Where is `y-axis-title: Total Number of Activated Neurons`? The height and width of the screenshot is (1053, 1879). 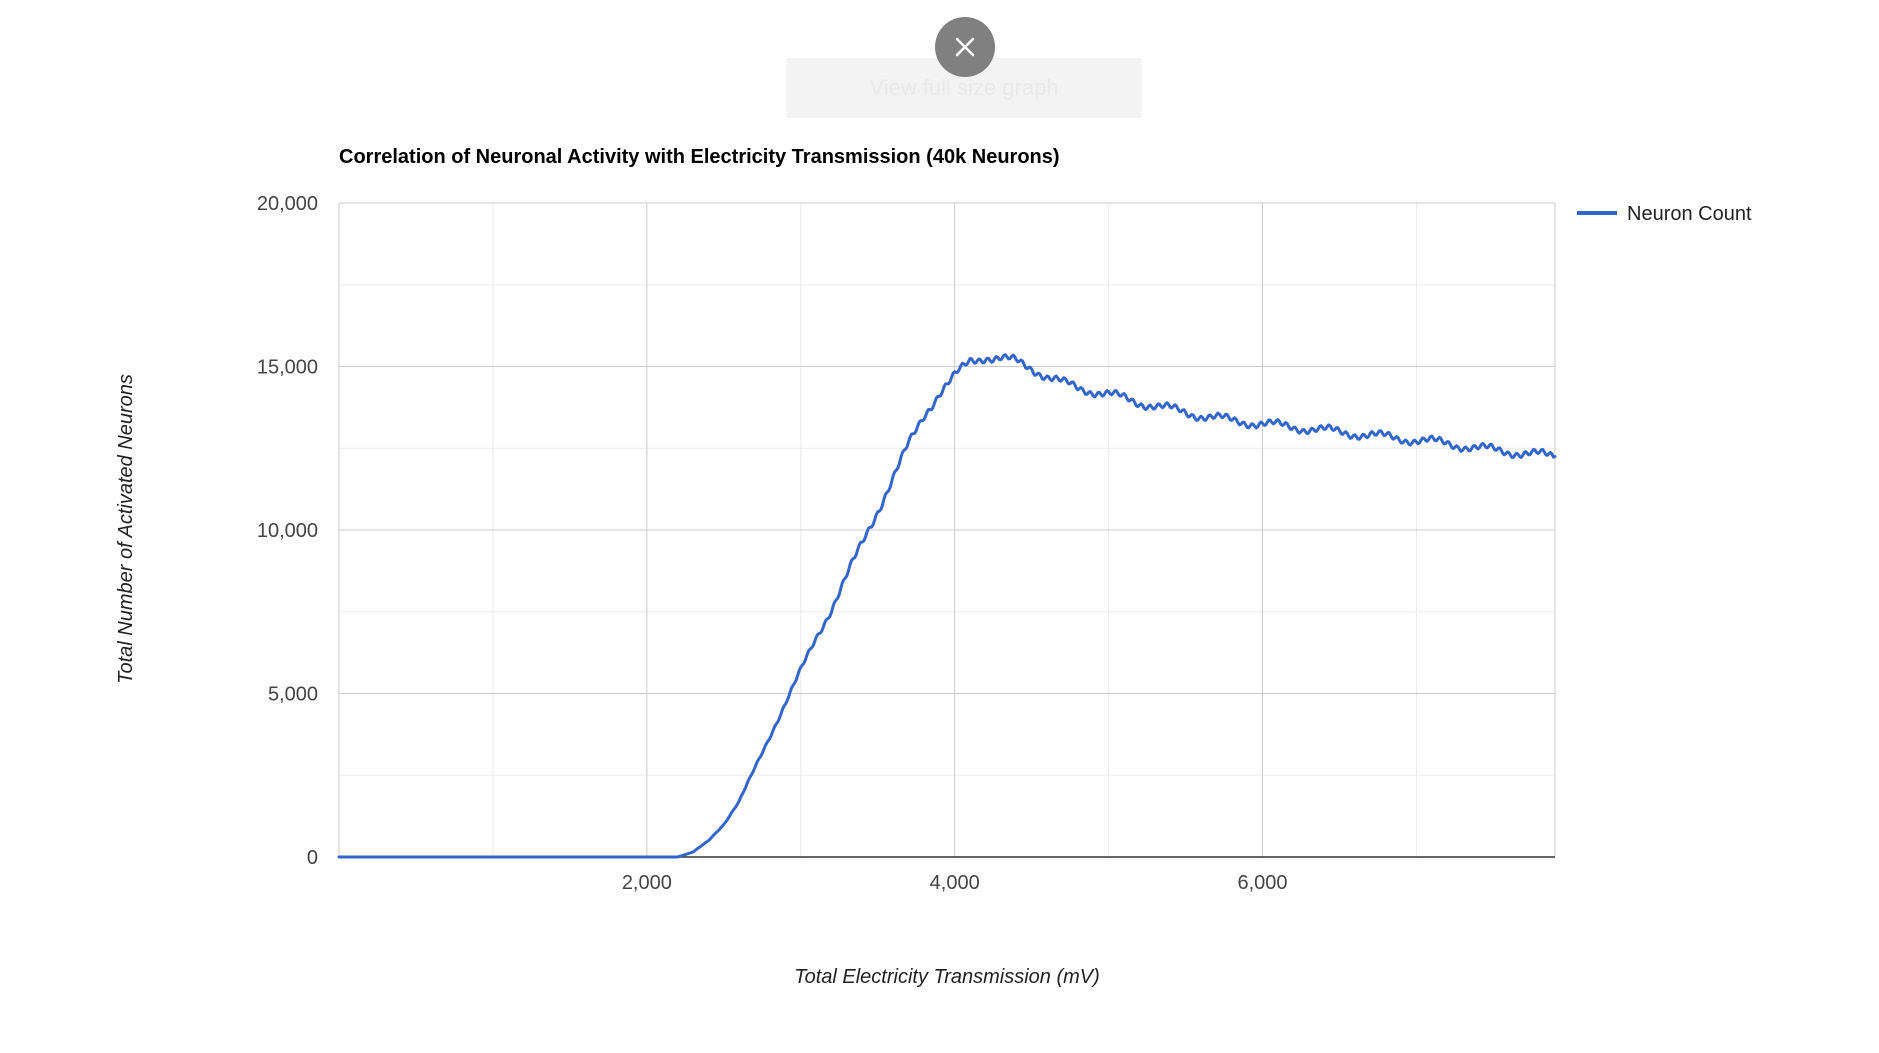 y-axis-title: Total Number of Activated Neurons is located at coordinates (126, 529).